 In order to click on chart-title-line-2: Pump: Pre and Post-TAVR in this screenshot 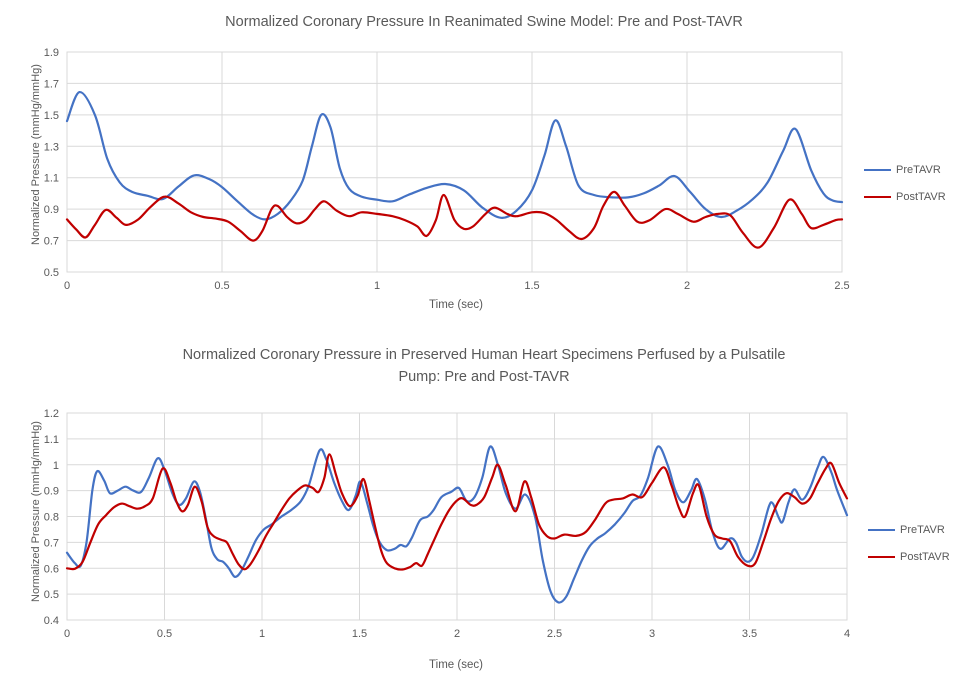, I will do `click(484, 377)`.